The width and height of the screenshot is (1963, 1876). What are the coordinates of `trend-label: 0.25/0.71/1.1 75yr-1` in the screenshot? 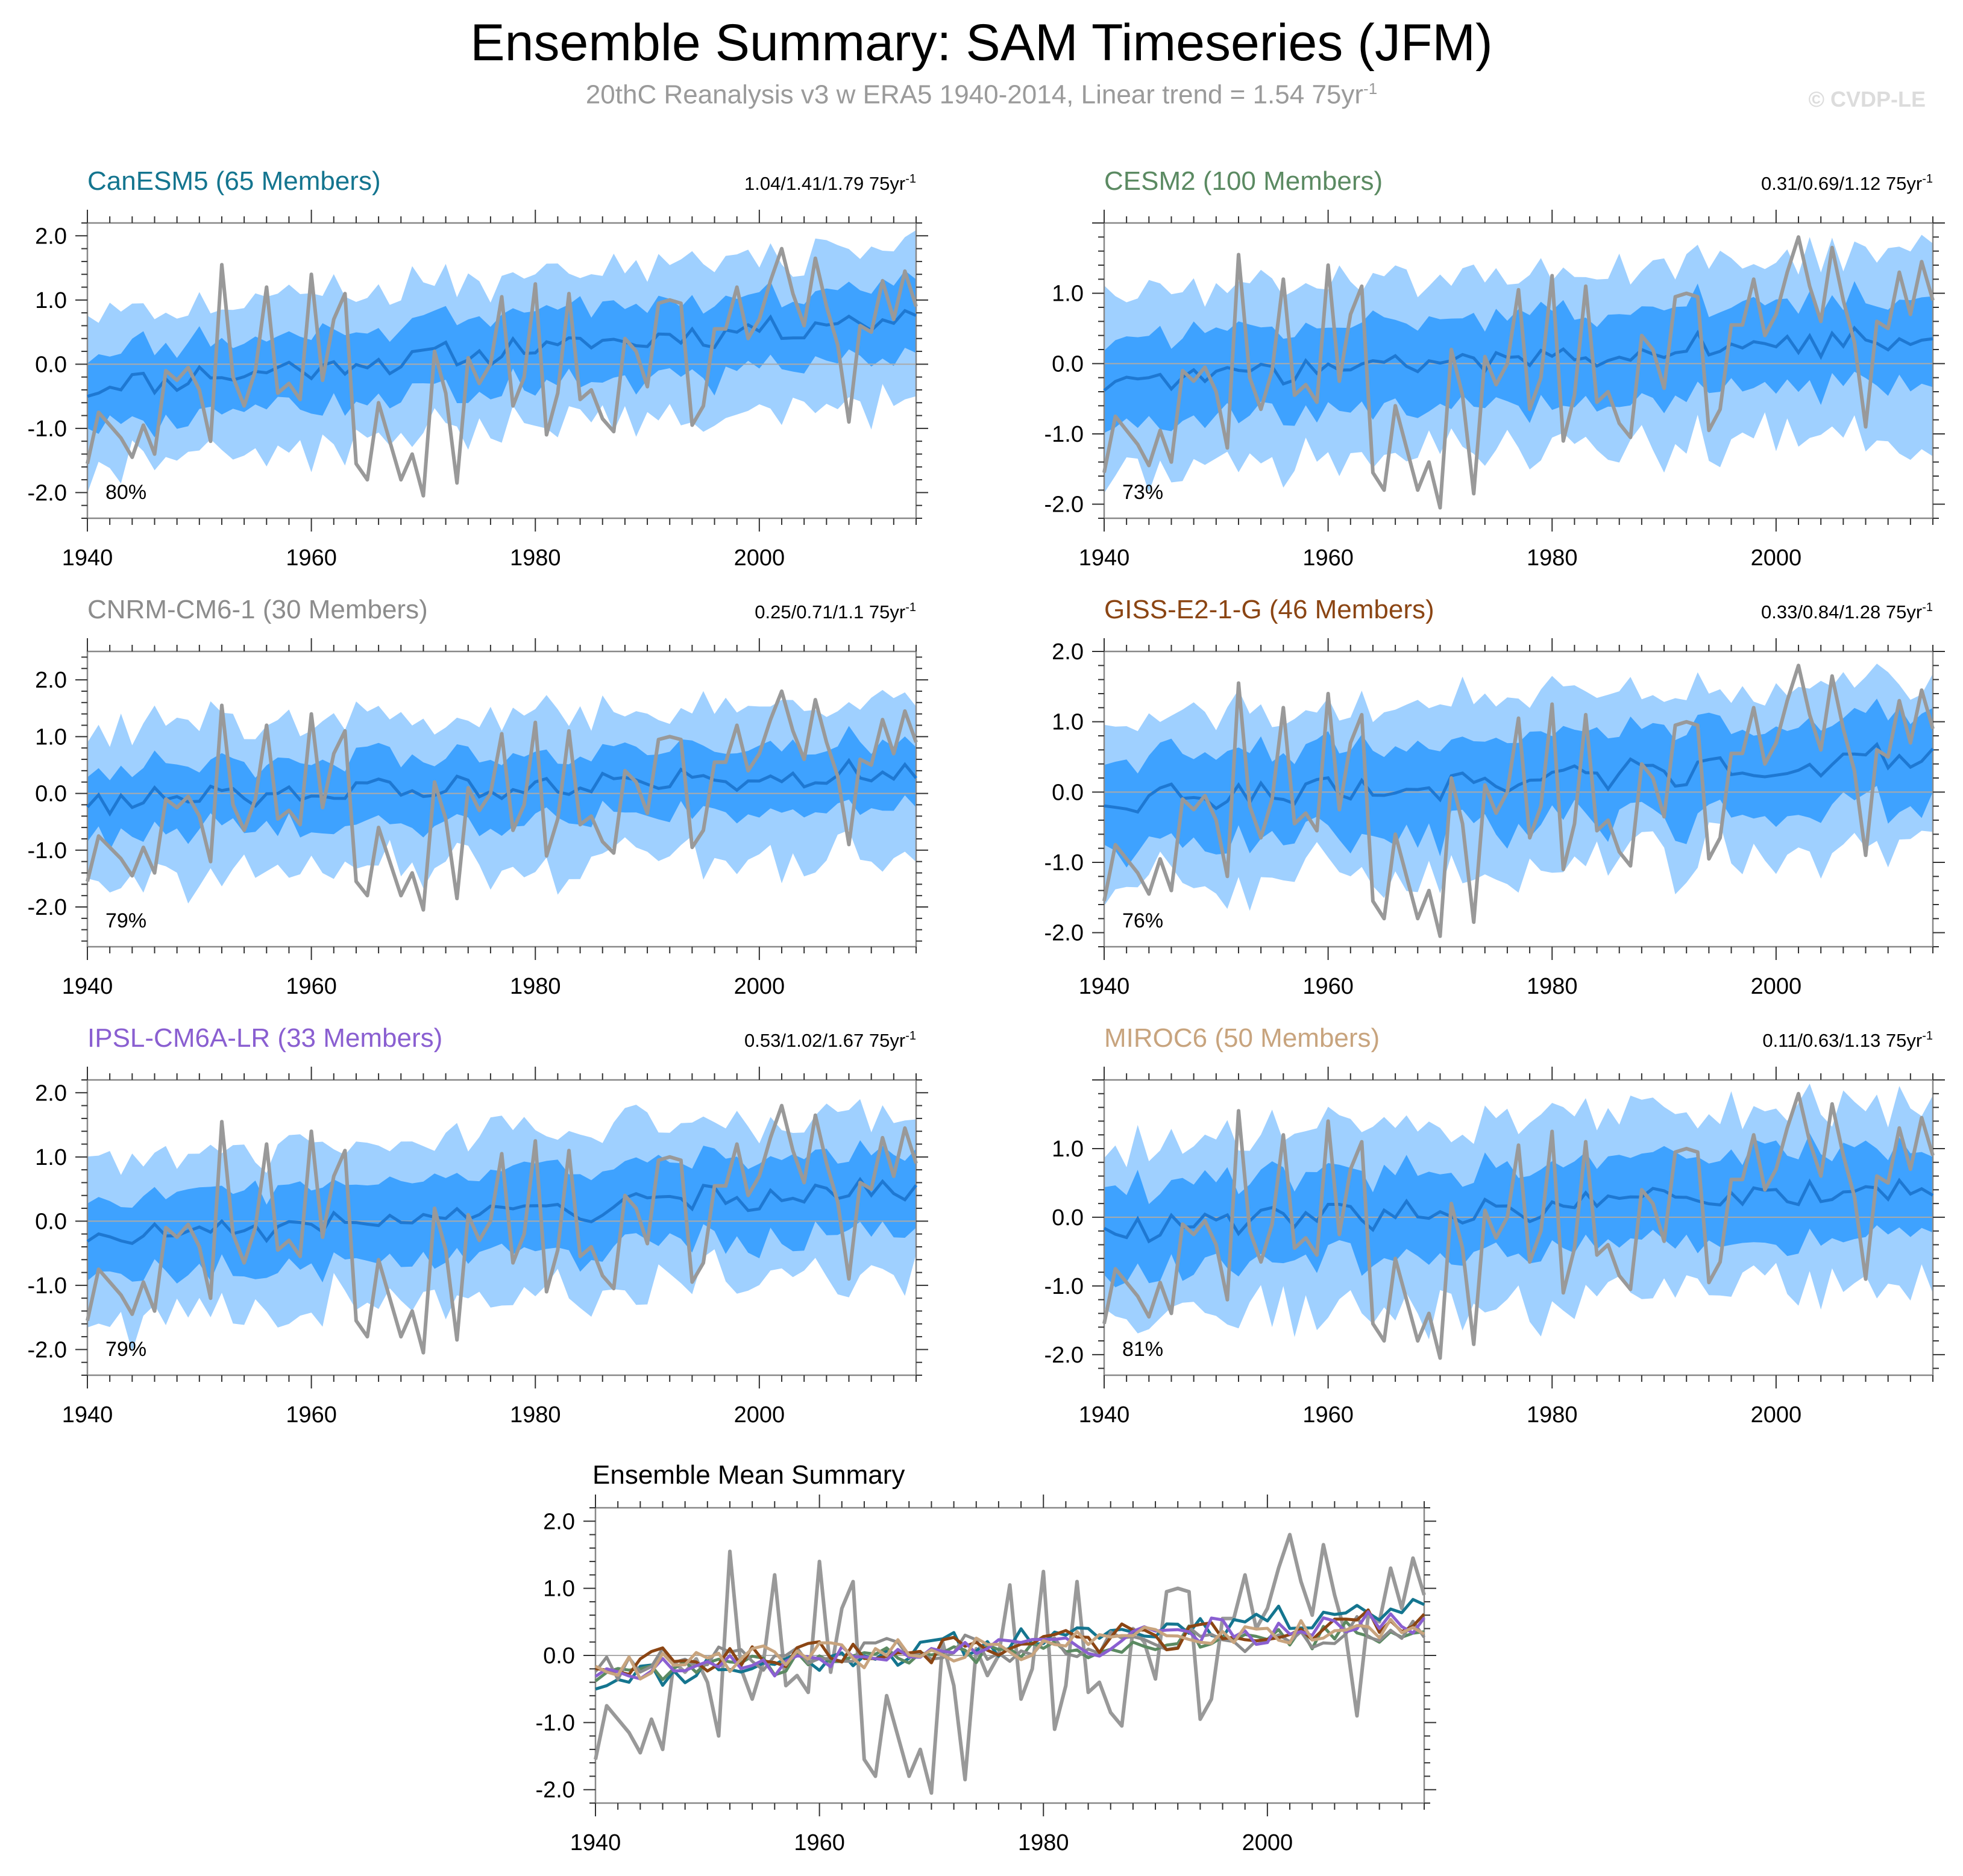 It's located at (835, 612).